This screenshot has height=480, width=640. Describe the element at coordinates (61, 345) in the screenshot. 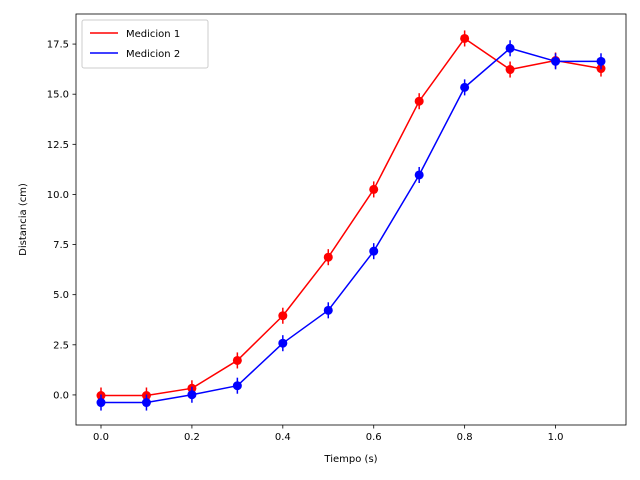

I see `y-tick-label: 2.5` at that location.